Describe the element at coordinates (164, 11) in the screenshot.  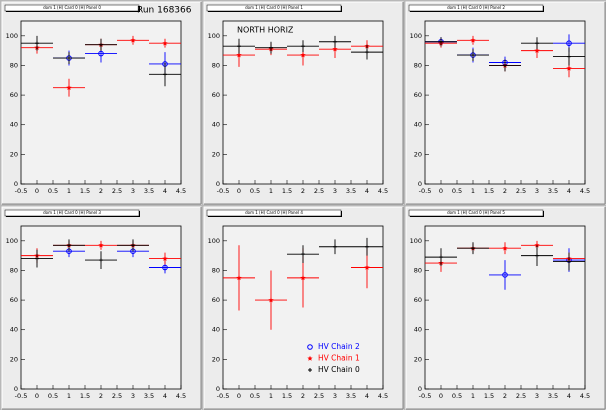
I see `annotation: Run 168366` at that location.